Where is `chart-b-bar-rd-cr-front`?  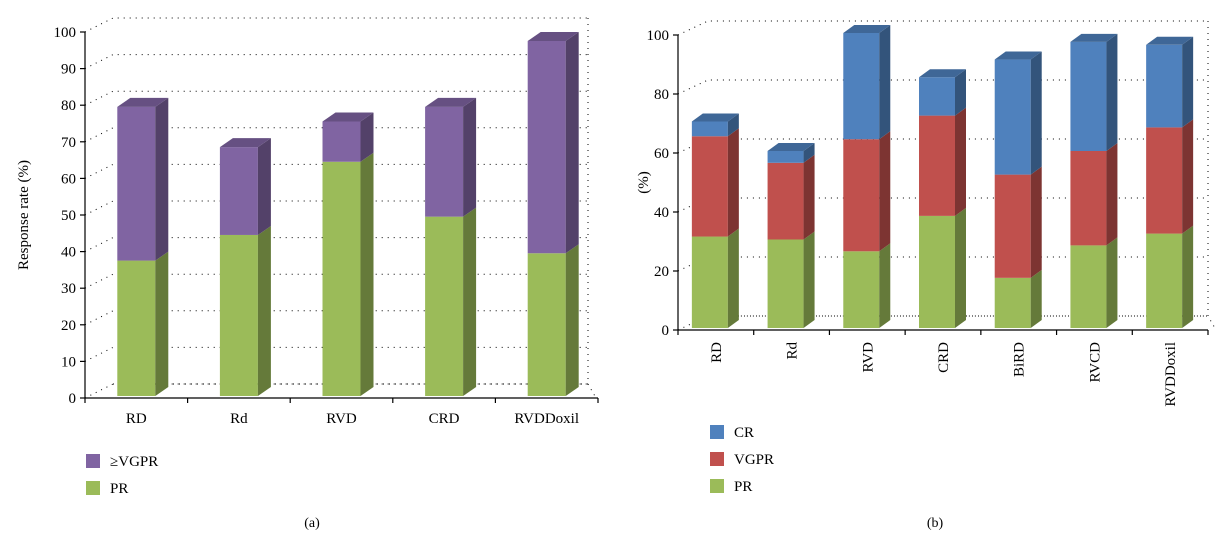
chart-b-bar-rd-cr-front is located at coordinates (785, 157).